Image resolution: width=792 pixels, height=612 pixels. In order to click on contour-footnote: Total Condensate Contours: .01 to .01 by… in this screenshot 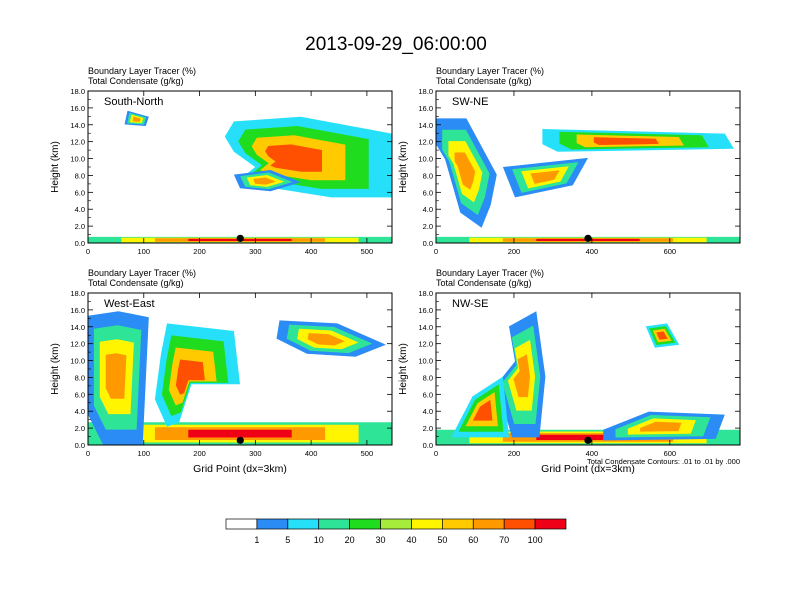, I will do `click(663, 461)`.